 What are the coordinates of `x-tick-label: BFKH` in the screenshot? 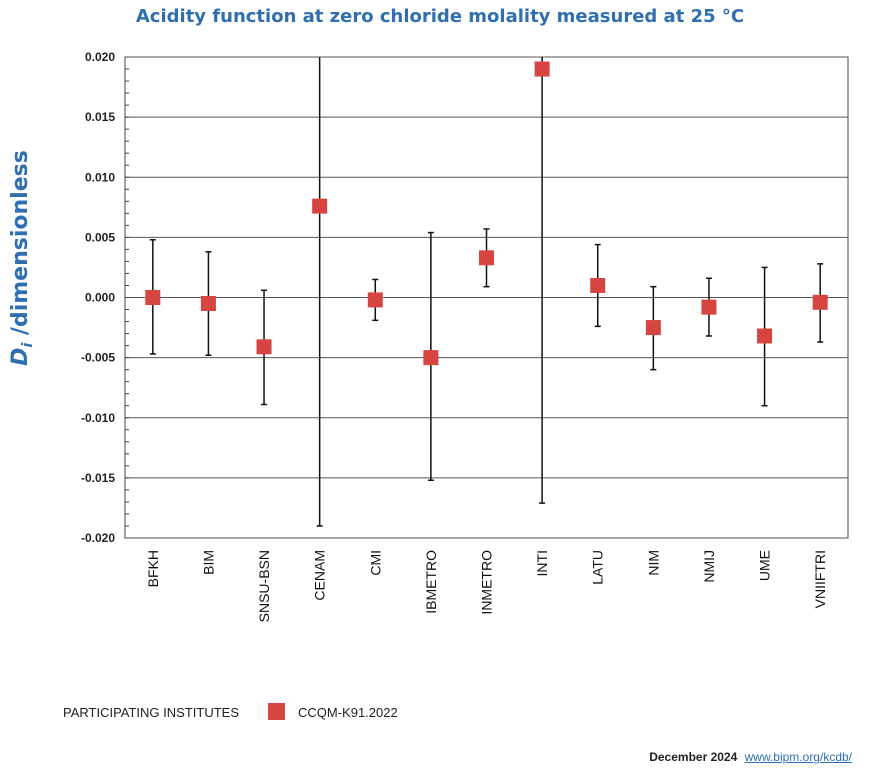 It's located at (153, 568).